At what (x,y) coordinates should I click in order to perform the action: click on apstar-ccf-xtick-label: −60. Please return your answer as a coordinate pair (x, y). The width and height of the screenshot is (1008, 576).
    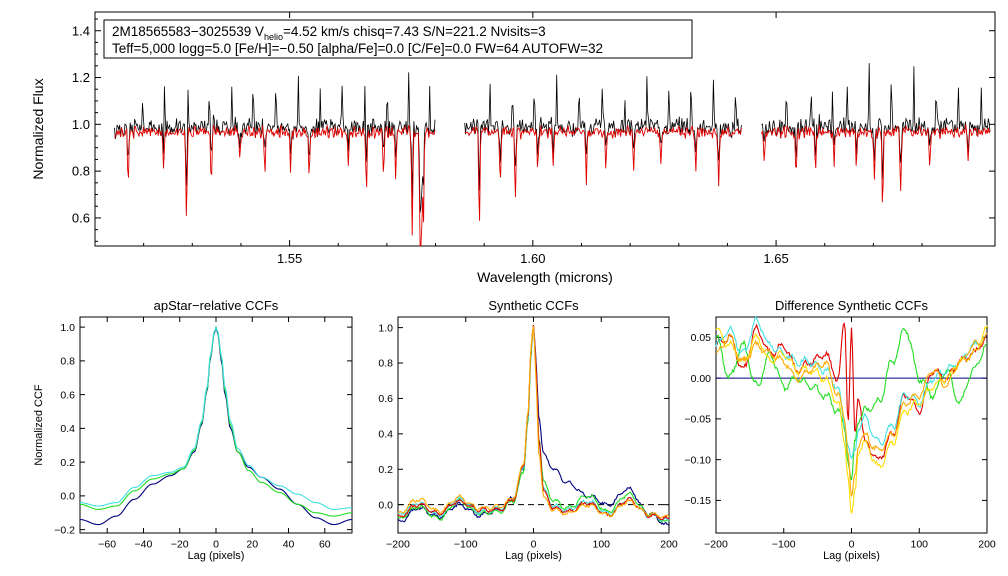
    Looking at the image, I should click on (107, 545).